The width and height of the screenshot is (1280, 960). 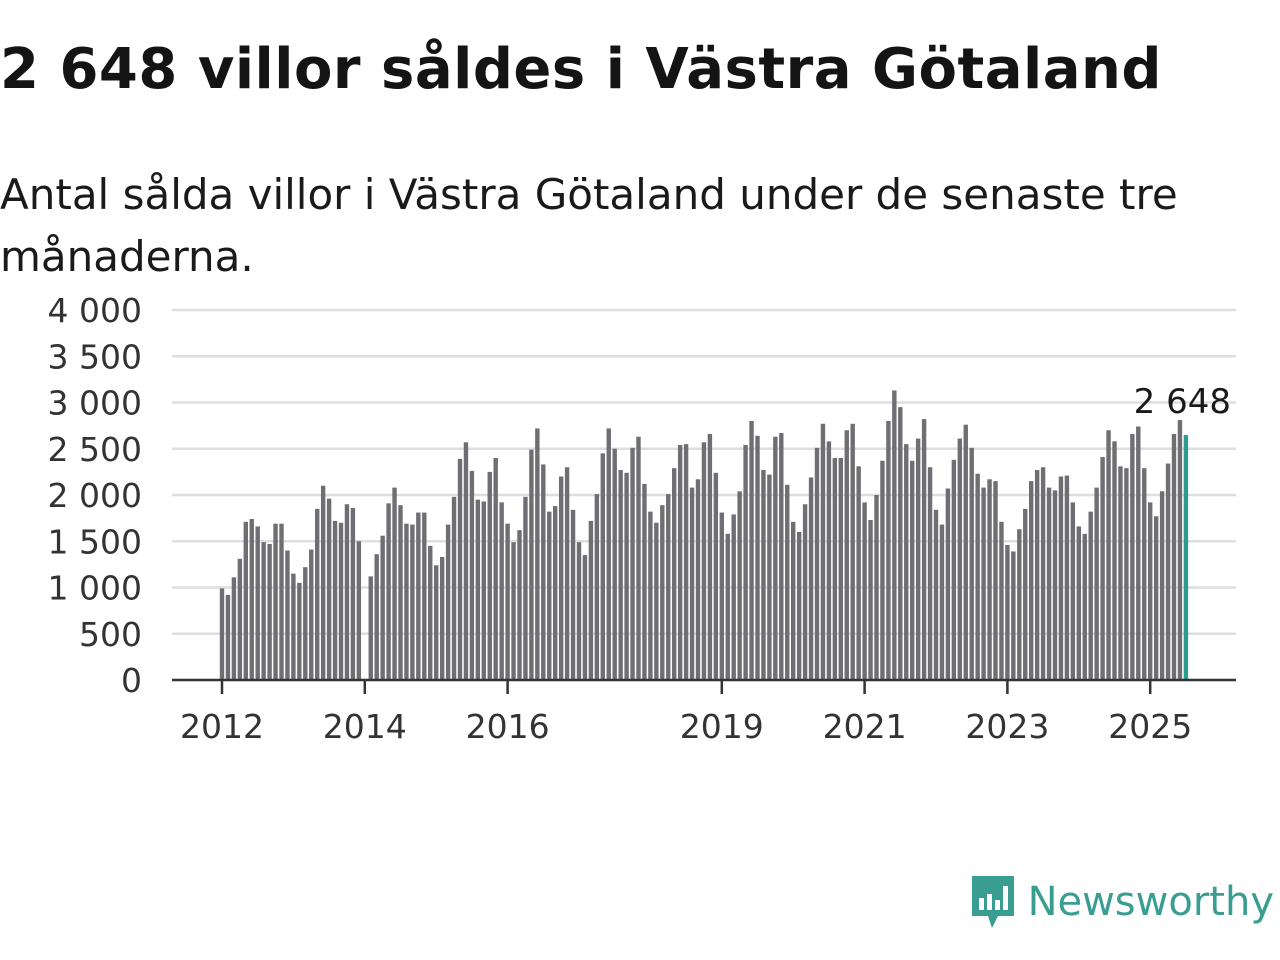 What do you see at coordinates (110, 634) in the screenshot?
I see `y-tick-label: 500` at bounding box center [110, 634].